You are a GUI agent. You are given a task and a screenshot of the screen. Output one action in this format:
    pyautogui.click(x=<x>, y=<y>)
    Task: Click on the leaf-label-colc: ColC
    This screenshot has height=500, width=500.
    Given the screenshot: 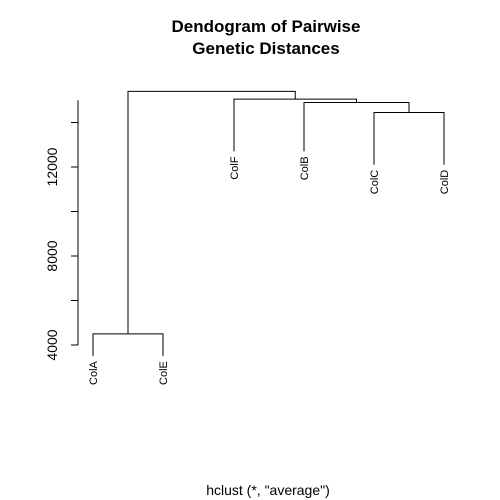 What is the action you would take?
    pyautogui.click(x=375, y=182)
    